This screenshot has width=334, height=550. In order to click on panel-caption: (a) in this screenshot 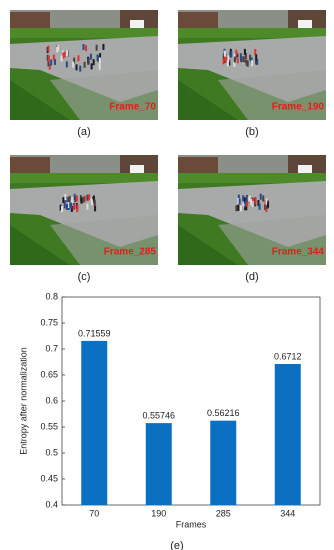, I will do `click(83, 132)`.